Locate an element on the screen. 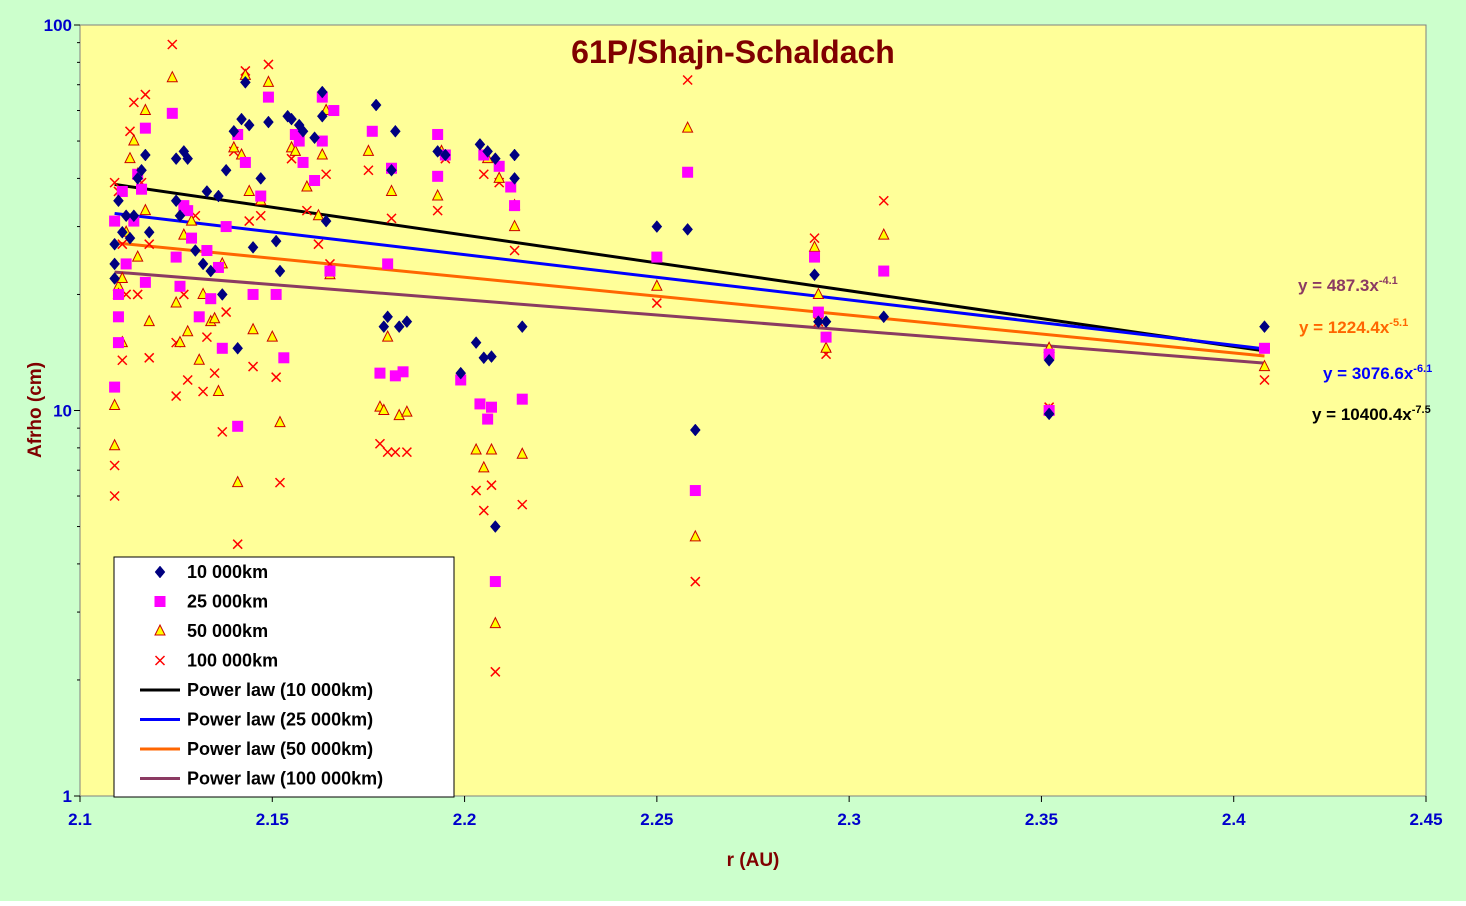 The image size is (1466, 906). x-axis-title: r (AU) is located at coordinates (753, 860).